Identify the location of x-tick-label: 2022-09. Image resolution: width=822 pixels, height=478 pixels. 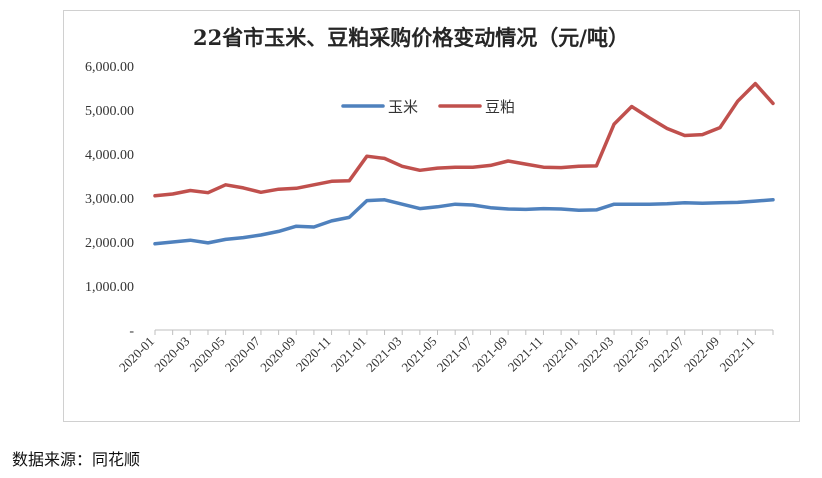
(701, 354).